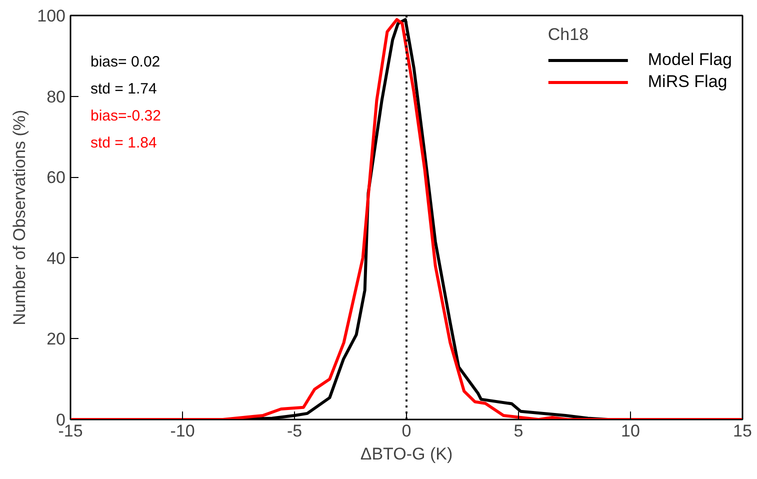  What do you see at coordinates (569, 35) in the screenshot?
I see `legend-title: Ch18` at bounding box center [569, 35].